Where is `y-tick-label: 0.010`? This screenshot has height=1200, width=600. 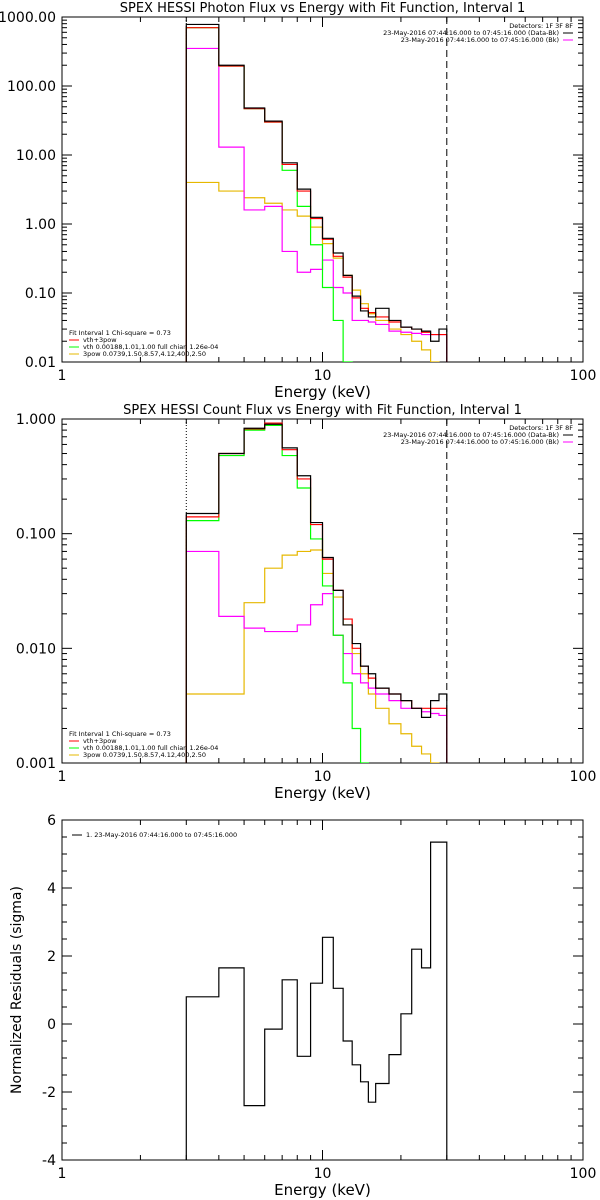 y-tick-label: 0.010 is located at coordinates (36, 649).